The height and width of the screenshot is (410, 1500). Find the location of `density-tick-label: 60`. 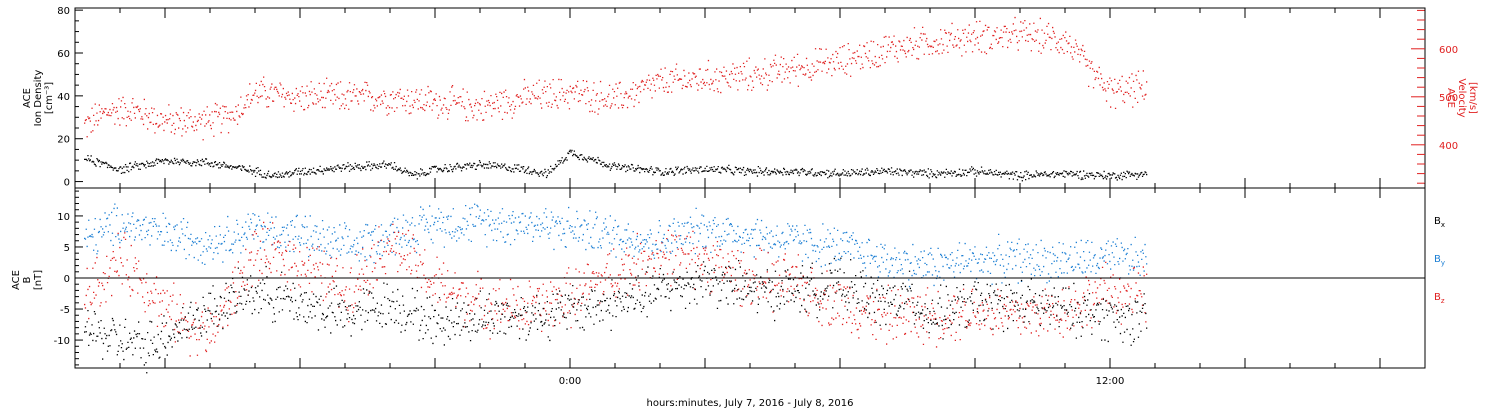

density-tick-label: 60 is located at coordinates (63, 54).